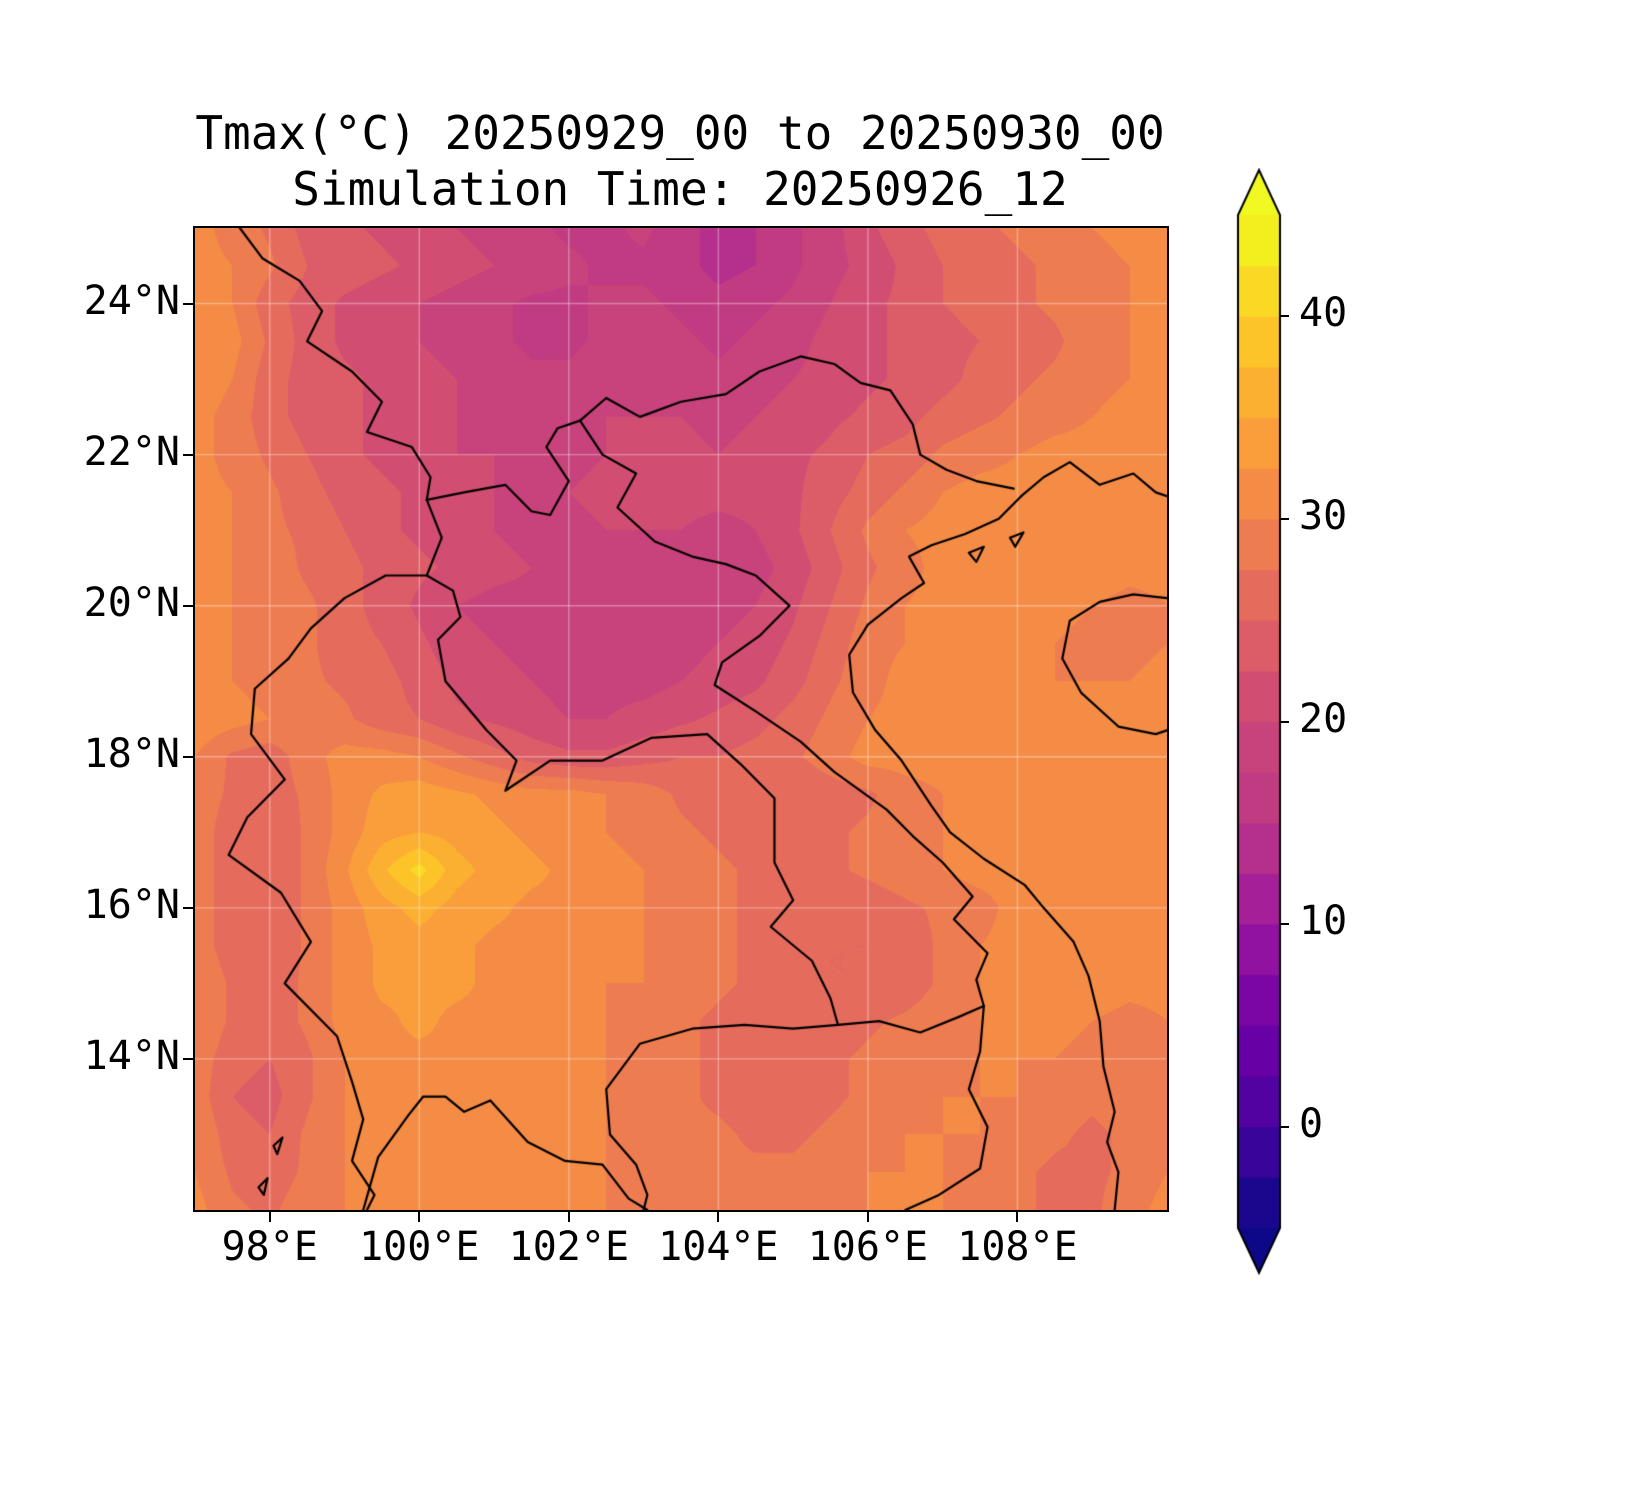  I want to click on x-axis-tick-label: 98°E, so click(269, 1247).